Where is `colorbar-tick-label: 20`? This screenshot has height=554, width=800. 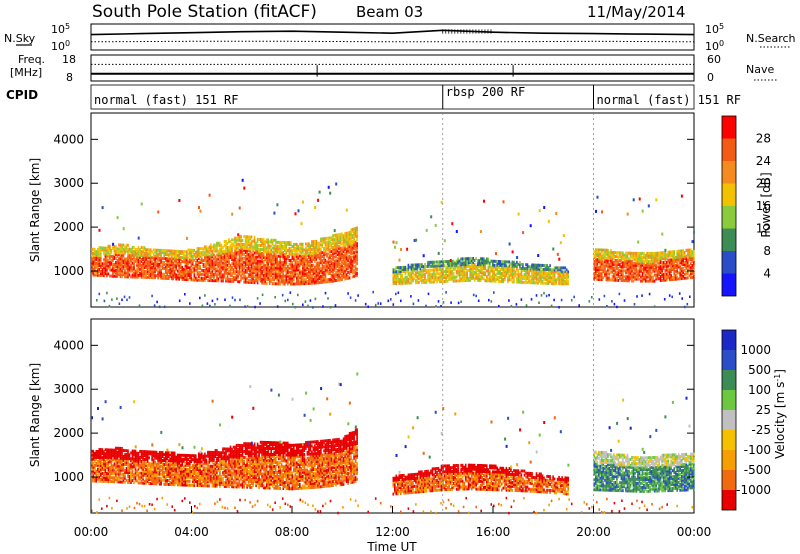 colorbar-tick-label: 20 is located at coordinates (763, 184).